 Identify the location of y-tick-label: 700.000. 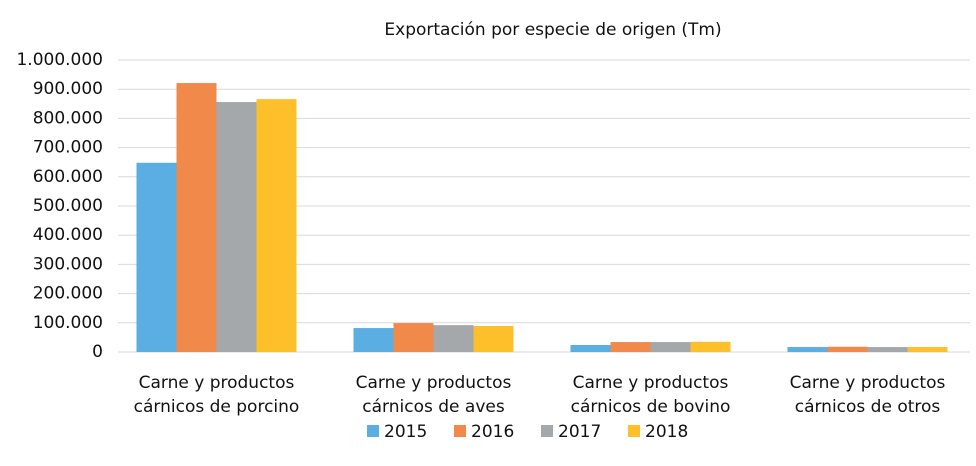
(68, 148).